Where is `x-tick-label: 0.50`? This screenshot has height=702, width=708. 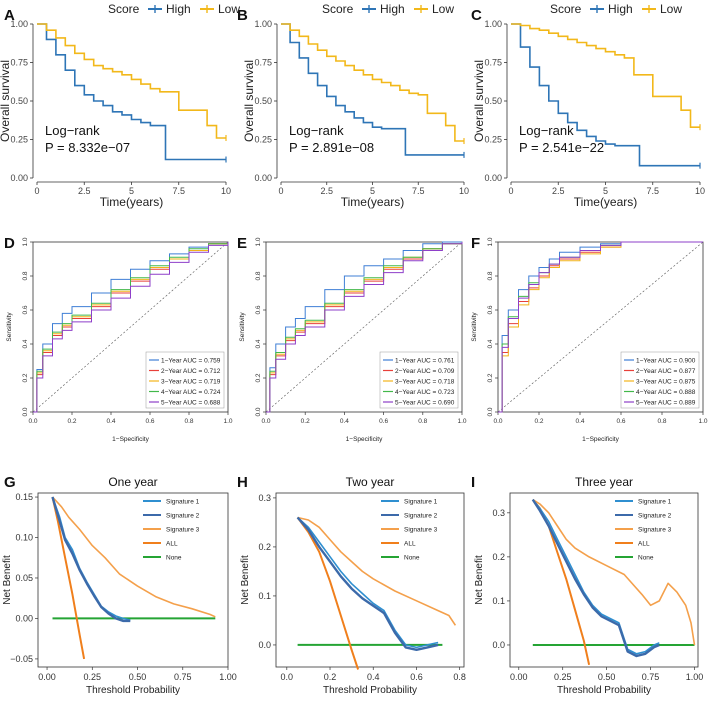 x-tick-label: 0.50 is located at coordinates (607, 677).